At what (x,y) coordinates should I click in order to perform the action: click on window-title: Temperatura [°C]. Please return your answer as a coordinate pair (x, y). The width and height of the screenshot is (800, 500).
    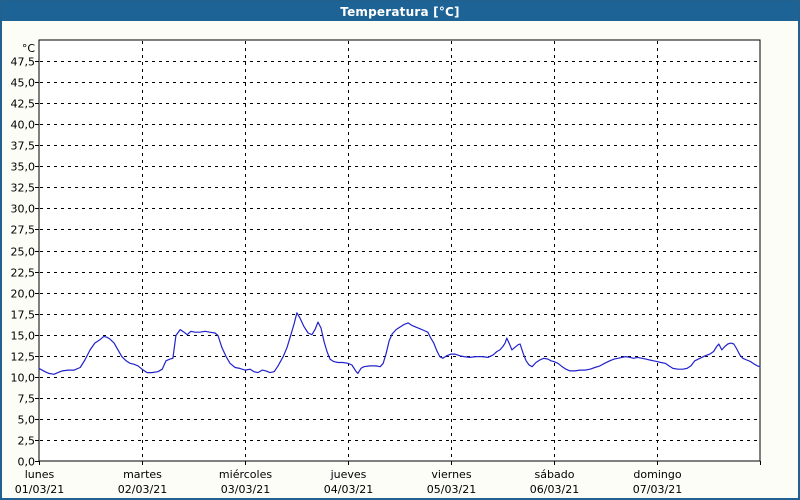
    Looking at the image, I should click on (400, 11).